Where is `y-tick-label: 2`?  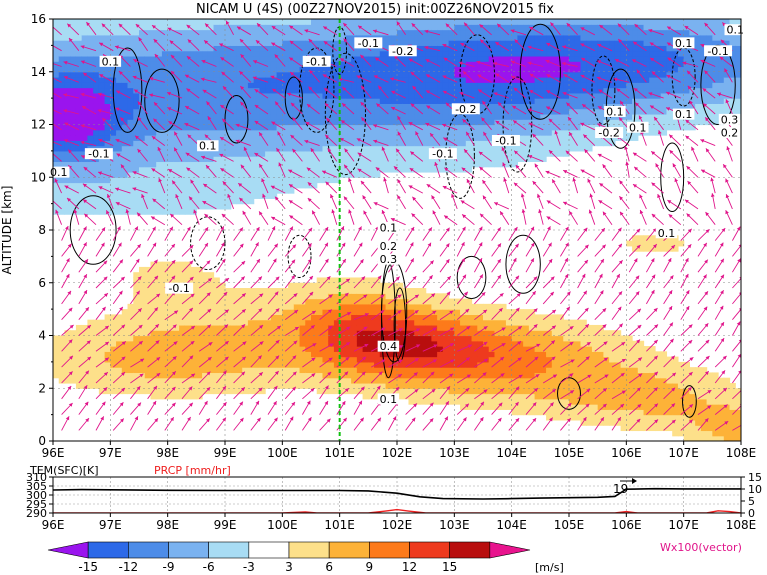
y-tick-label: 2 is located at coordinates (42, 388).